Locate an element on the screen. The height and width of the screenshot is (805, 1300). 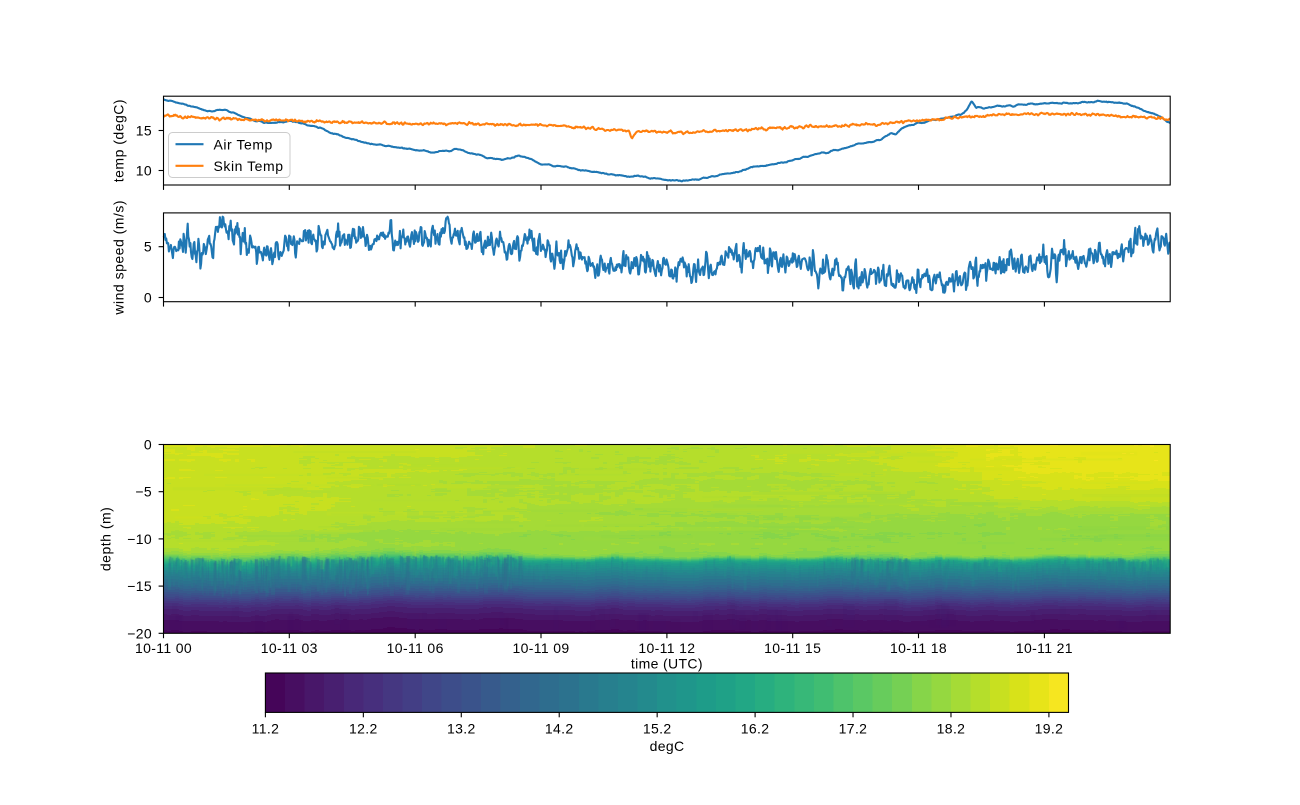
svg-text: −20 is located at coordinates (139, 633).